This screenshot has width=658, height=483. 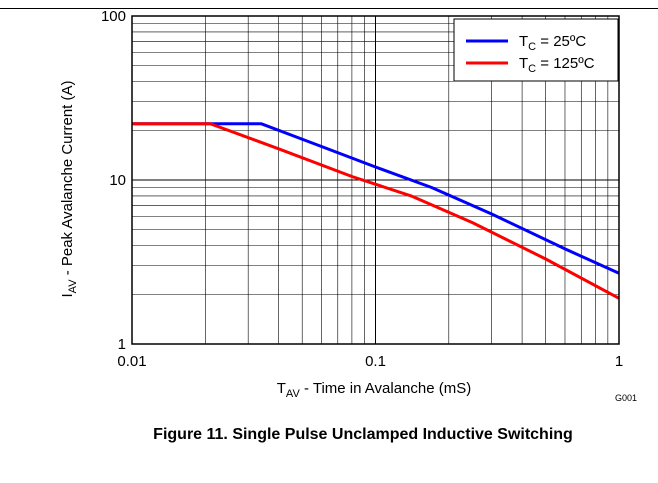 What do you see at coordinates (619, 361) in the screenshot?
I see `x-tick-label: 1` at bounding box center [619, 361].